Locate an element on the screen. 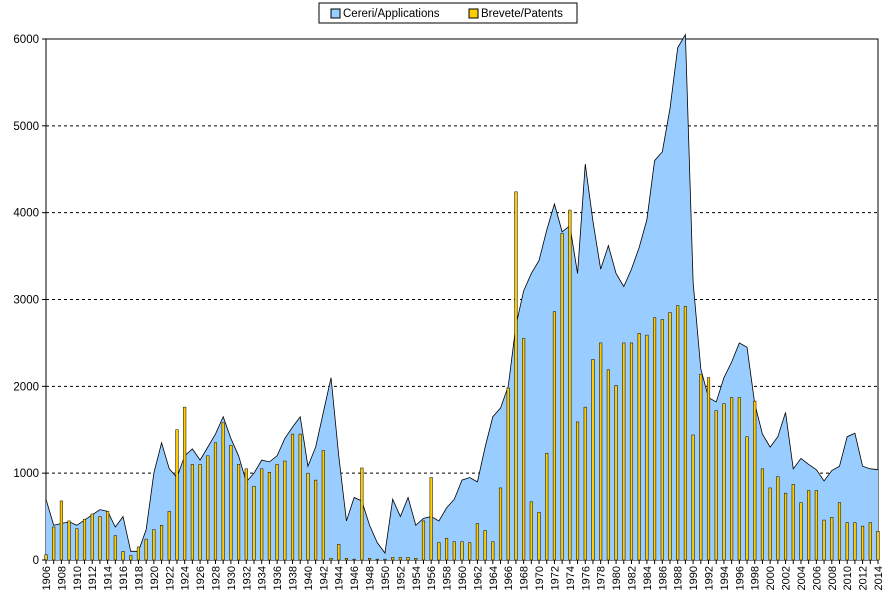 Image resolution: width=893 pixels, height=613 pixels. x-tick-label-1924: 1924 is located at coordinates (186, 578).